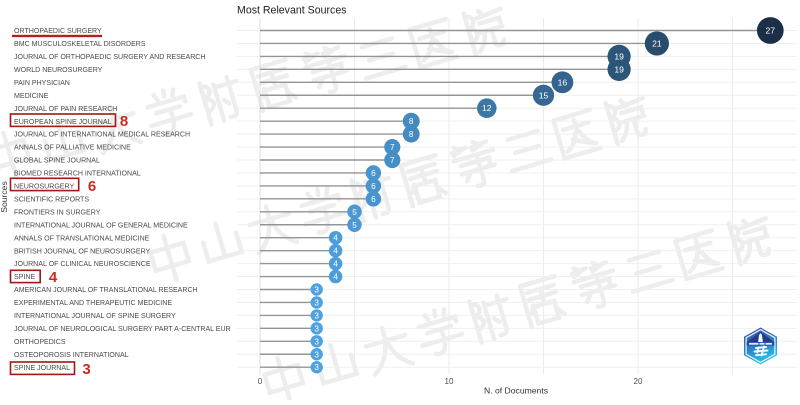 The width and height of the screenshot is (800, 405). What do you see at coordinates (82, 251) in the screenshot?
I see `svg-text:BRITISH JOURNAL OF NEUROSURGER: BRITISH JOURNAL OF NEUROSURGERY` at bounding box center [82, 251].